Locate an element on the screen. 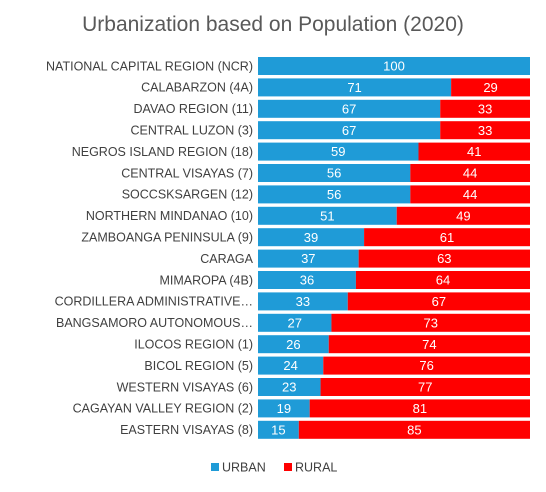 This screenshot has width=546, height=492. data-label-rural: 76 is located at coordinates (426, 365).